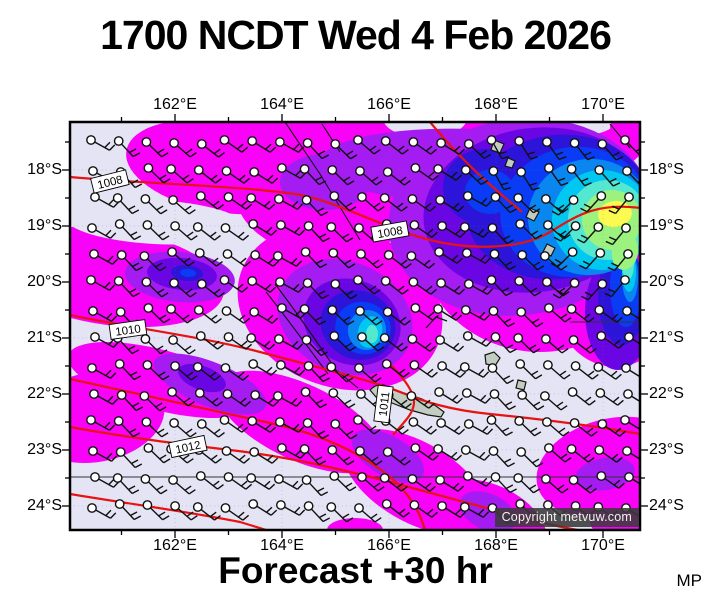  I want to click on isobar-label-1012: 1012, so click(188, 446).